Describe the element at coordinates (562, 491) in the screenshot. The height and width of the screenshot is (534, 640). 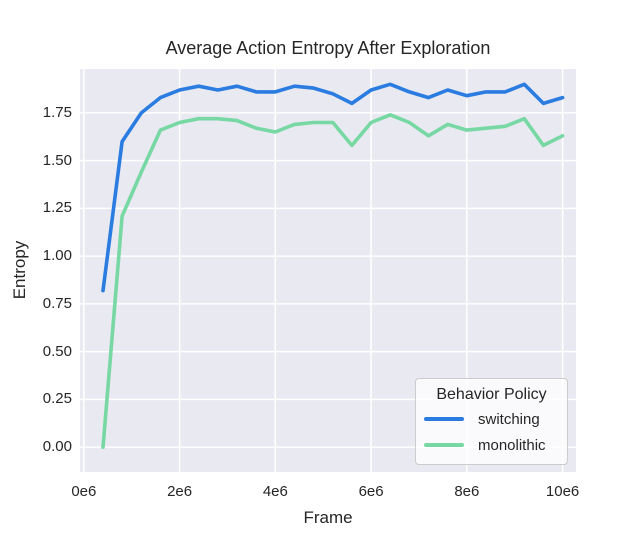
I see `x-tick-label: 10e6` at that location.